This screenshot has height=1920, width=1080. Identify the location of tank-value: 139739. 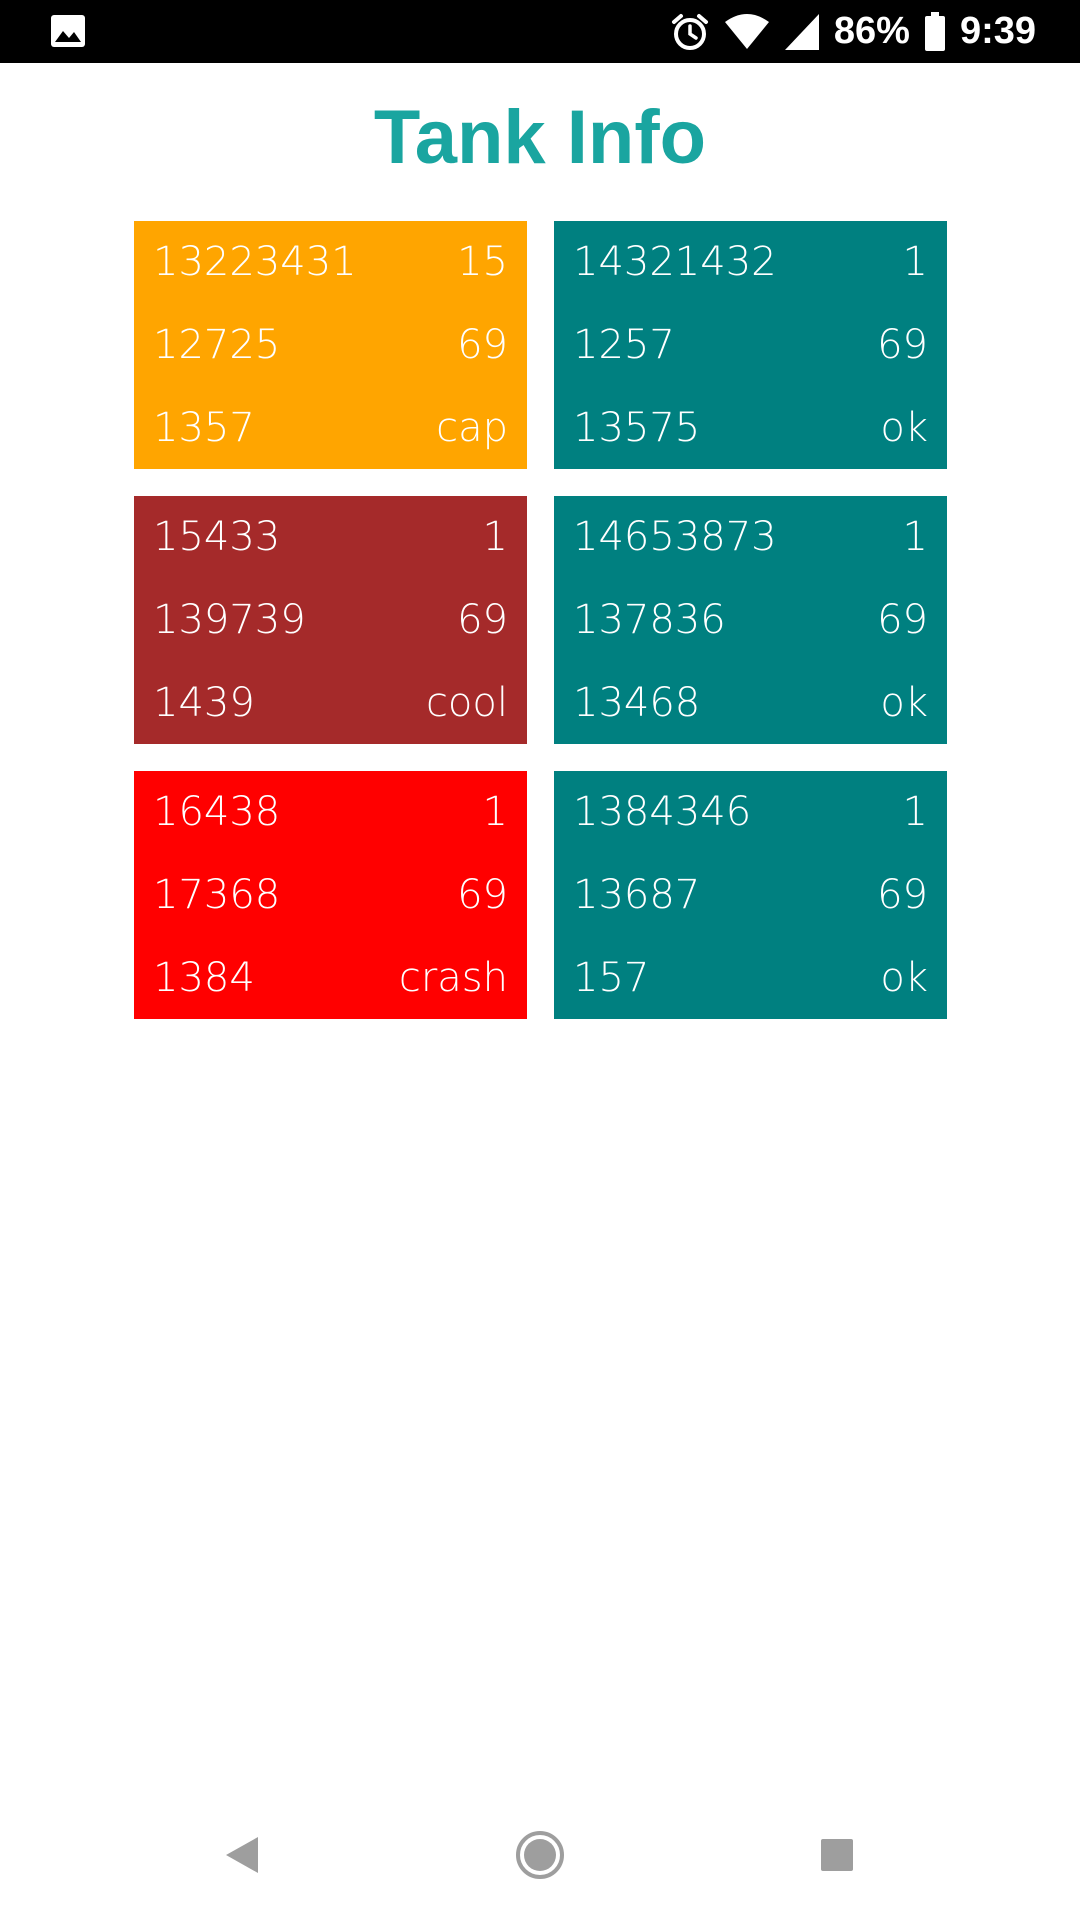
(229, 619).